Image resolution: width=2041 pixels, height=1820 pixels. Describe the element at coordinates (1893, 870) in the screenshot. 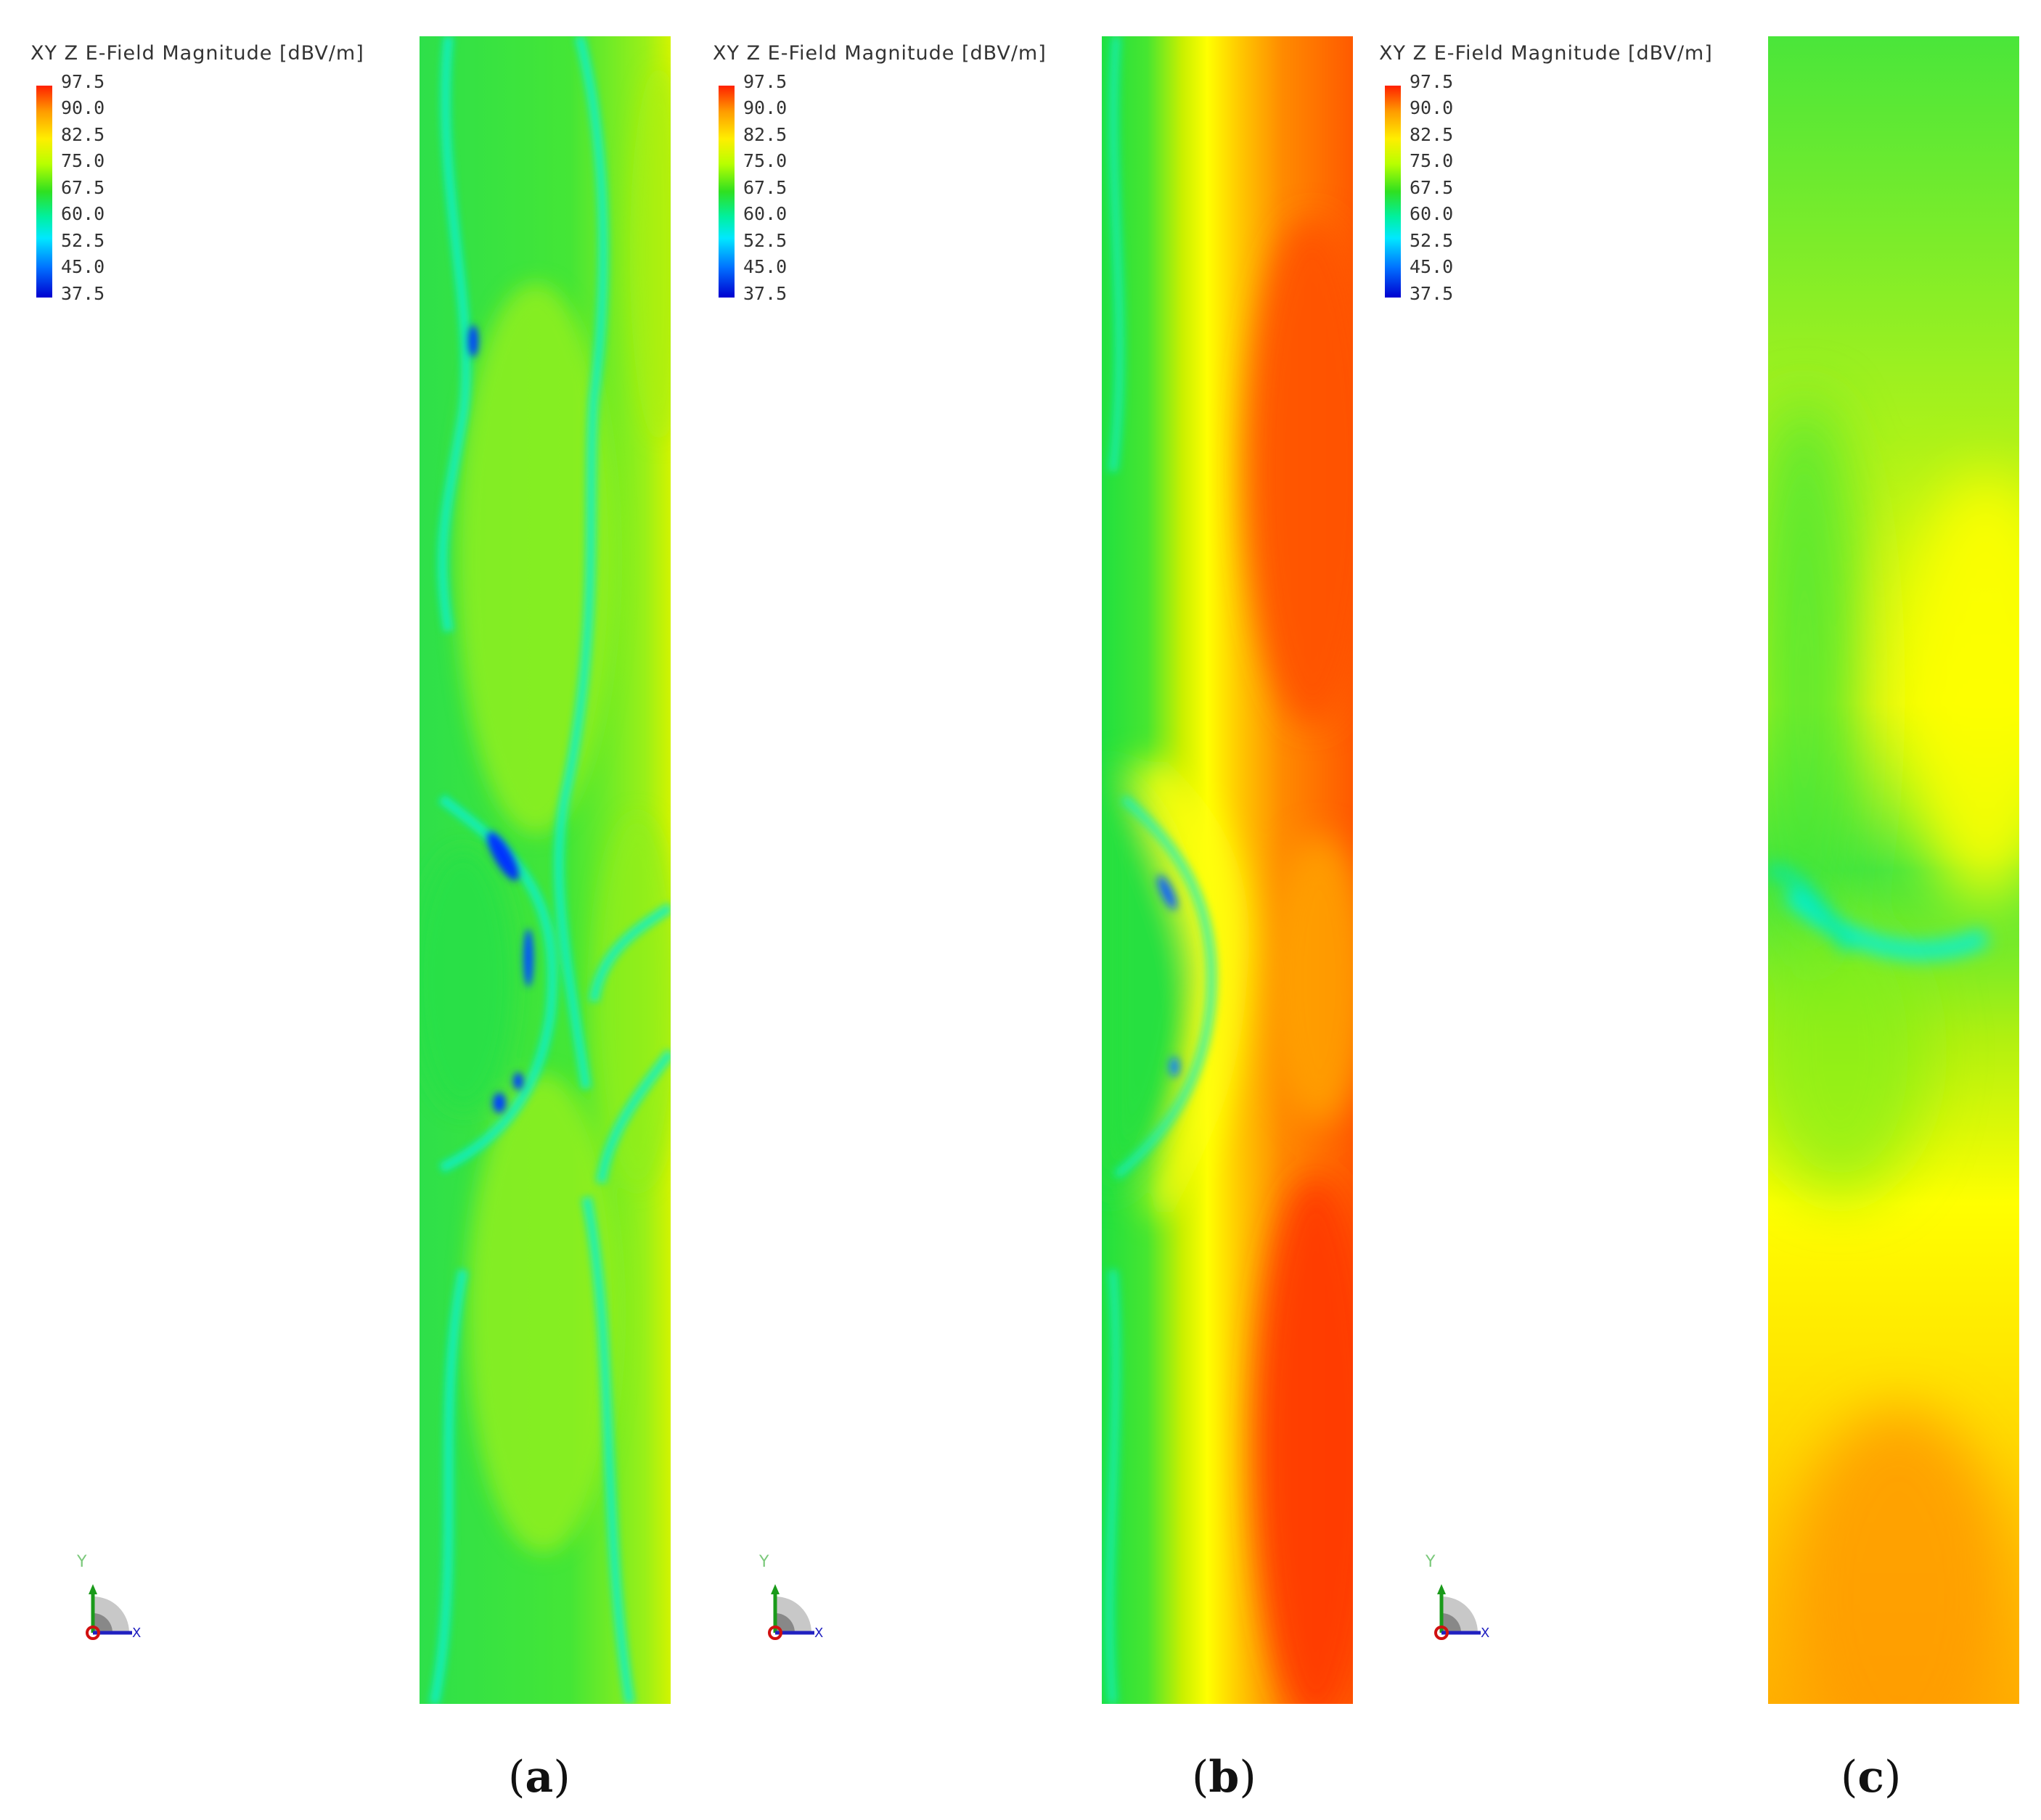

I see `field-map-c` at that location.